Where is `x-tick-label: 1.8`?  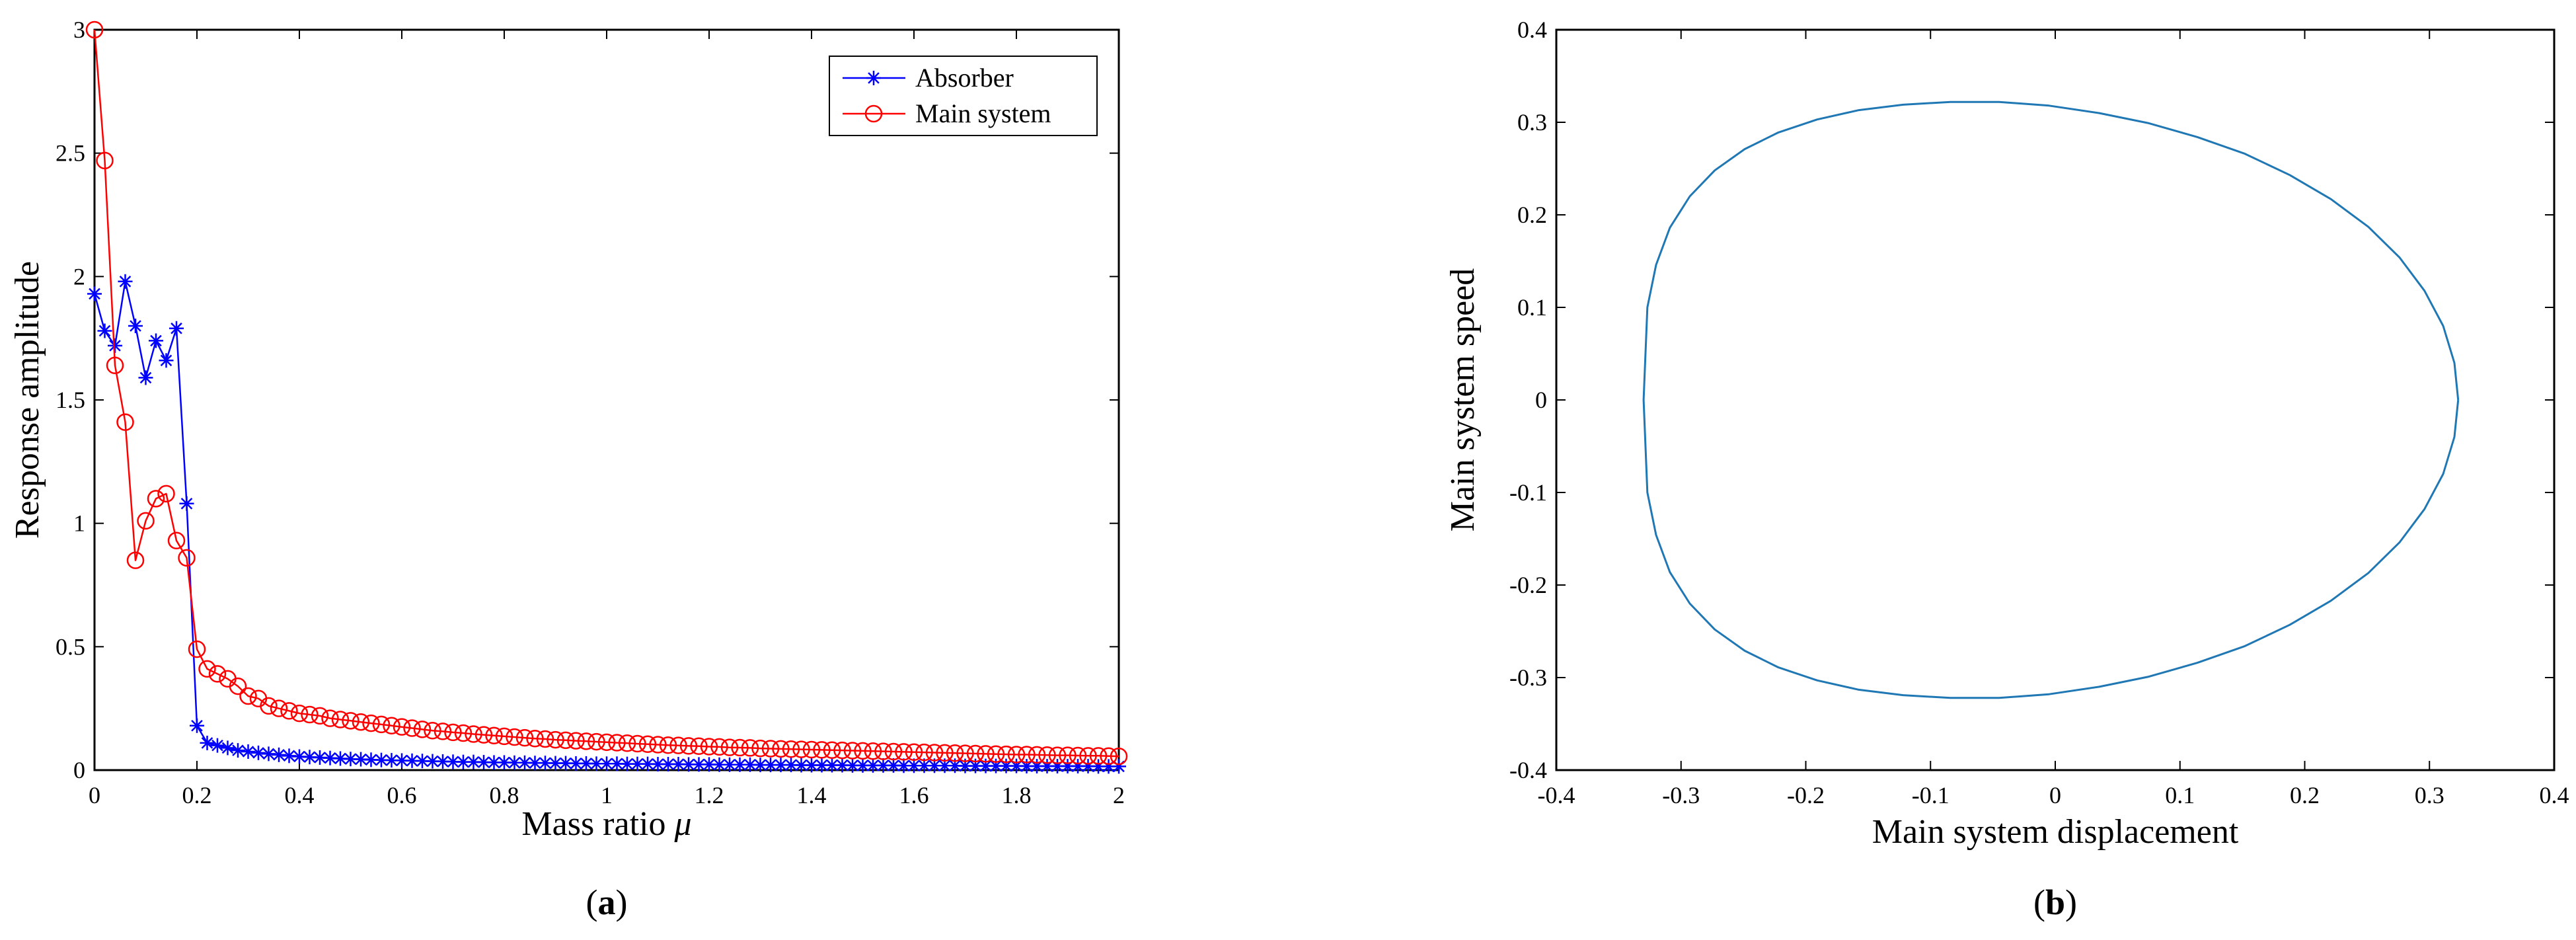 x-tick-label: 1.8 is located at coordinates (1017, 795).